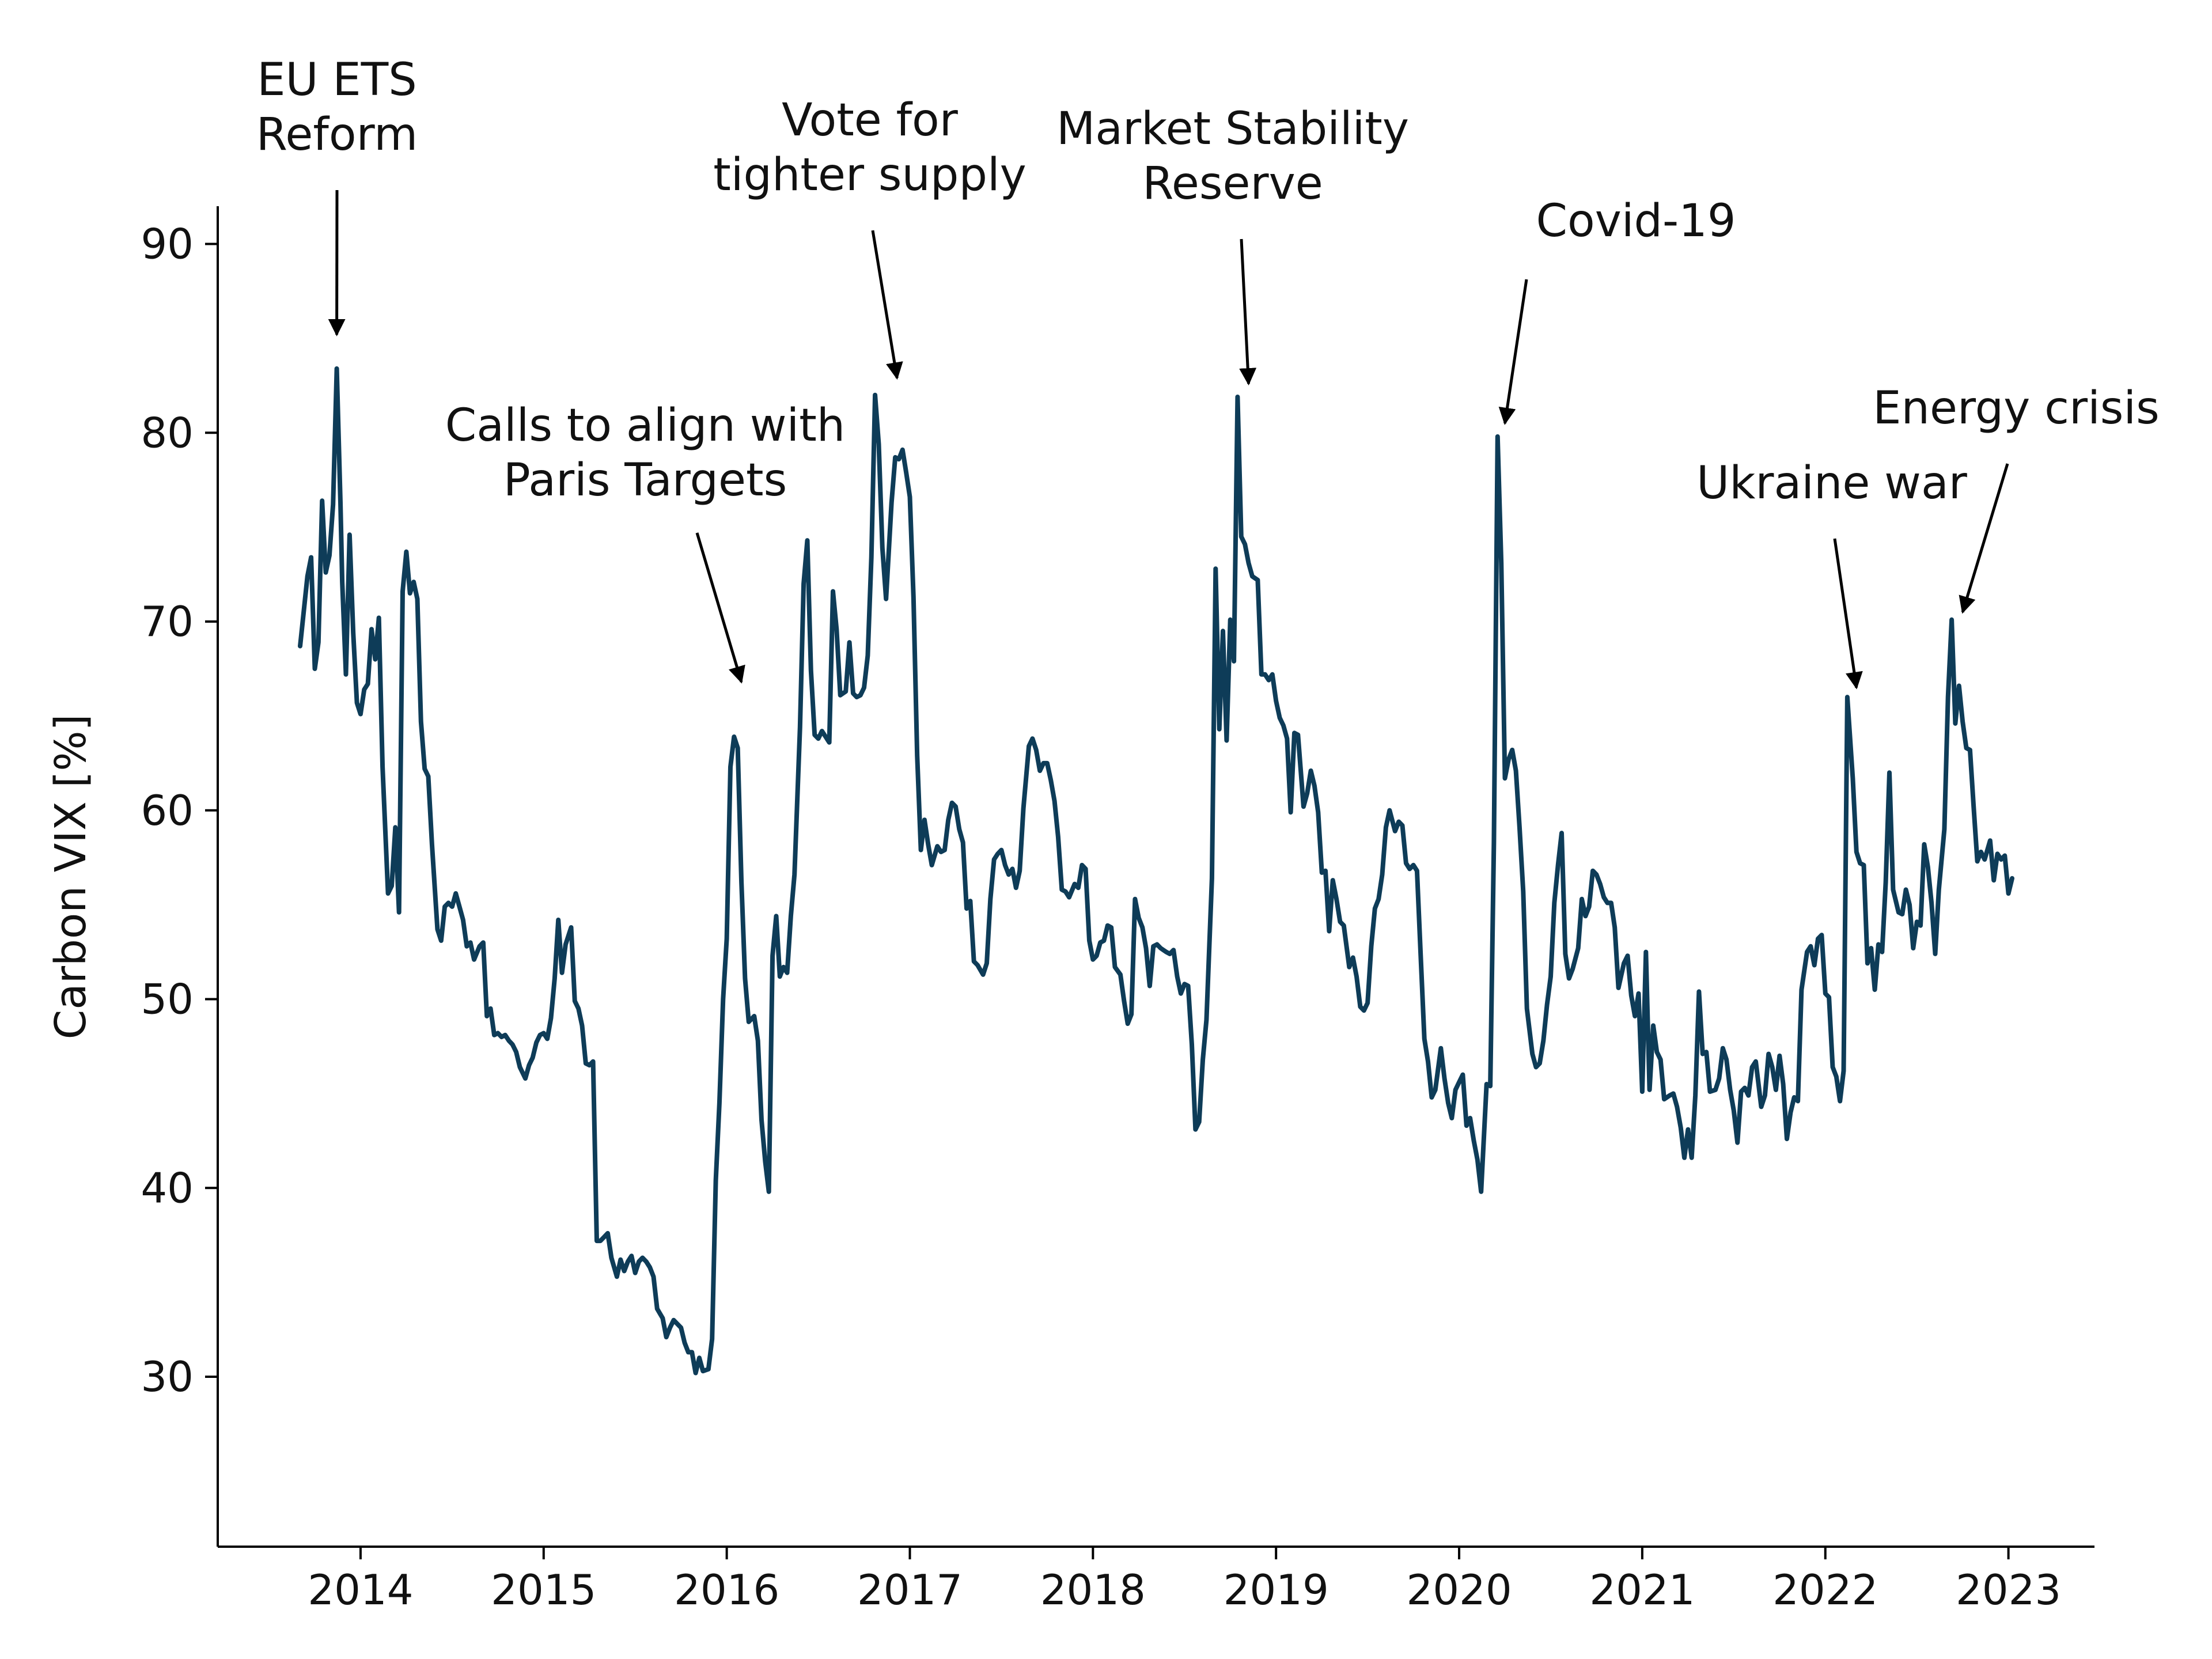 The height and width of the screenshot is (1659, 2212). What do you see at coordinates (1642, 1590) in the screenshot?
I see `x-tick-label: 2021` at bounding box center [1642, 1590].